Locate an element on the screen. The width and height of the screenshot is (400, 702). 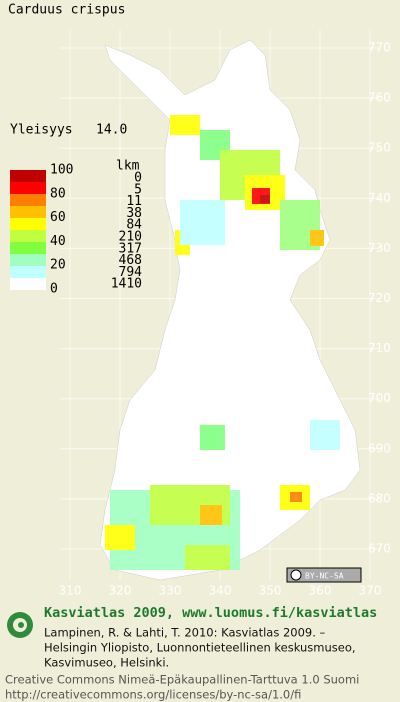
y-coordinate-label: 760 is located at coordinates (379, 98).